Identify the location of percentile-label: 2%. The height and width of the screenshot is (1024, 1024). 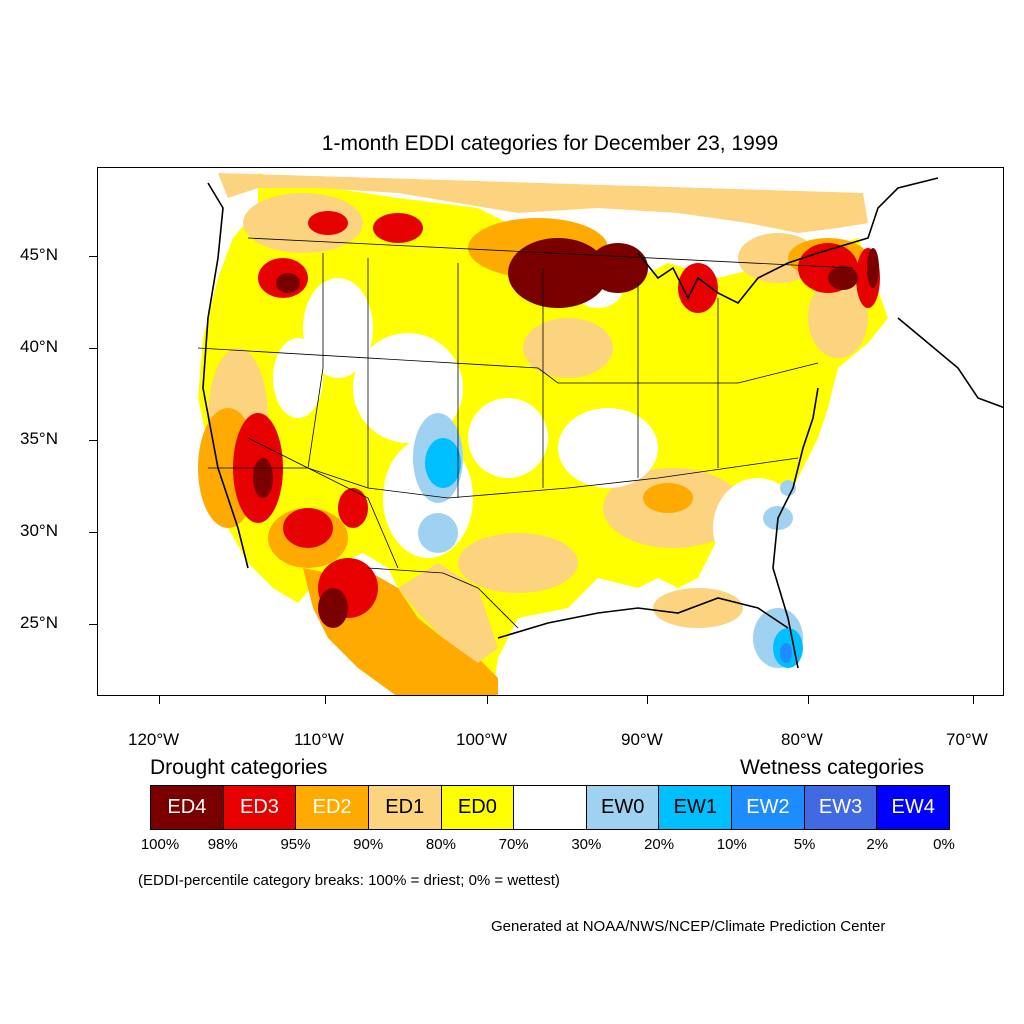
(877, 844).